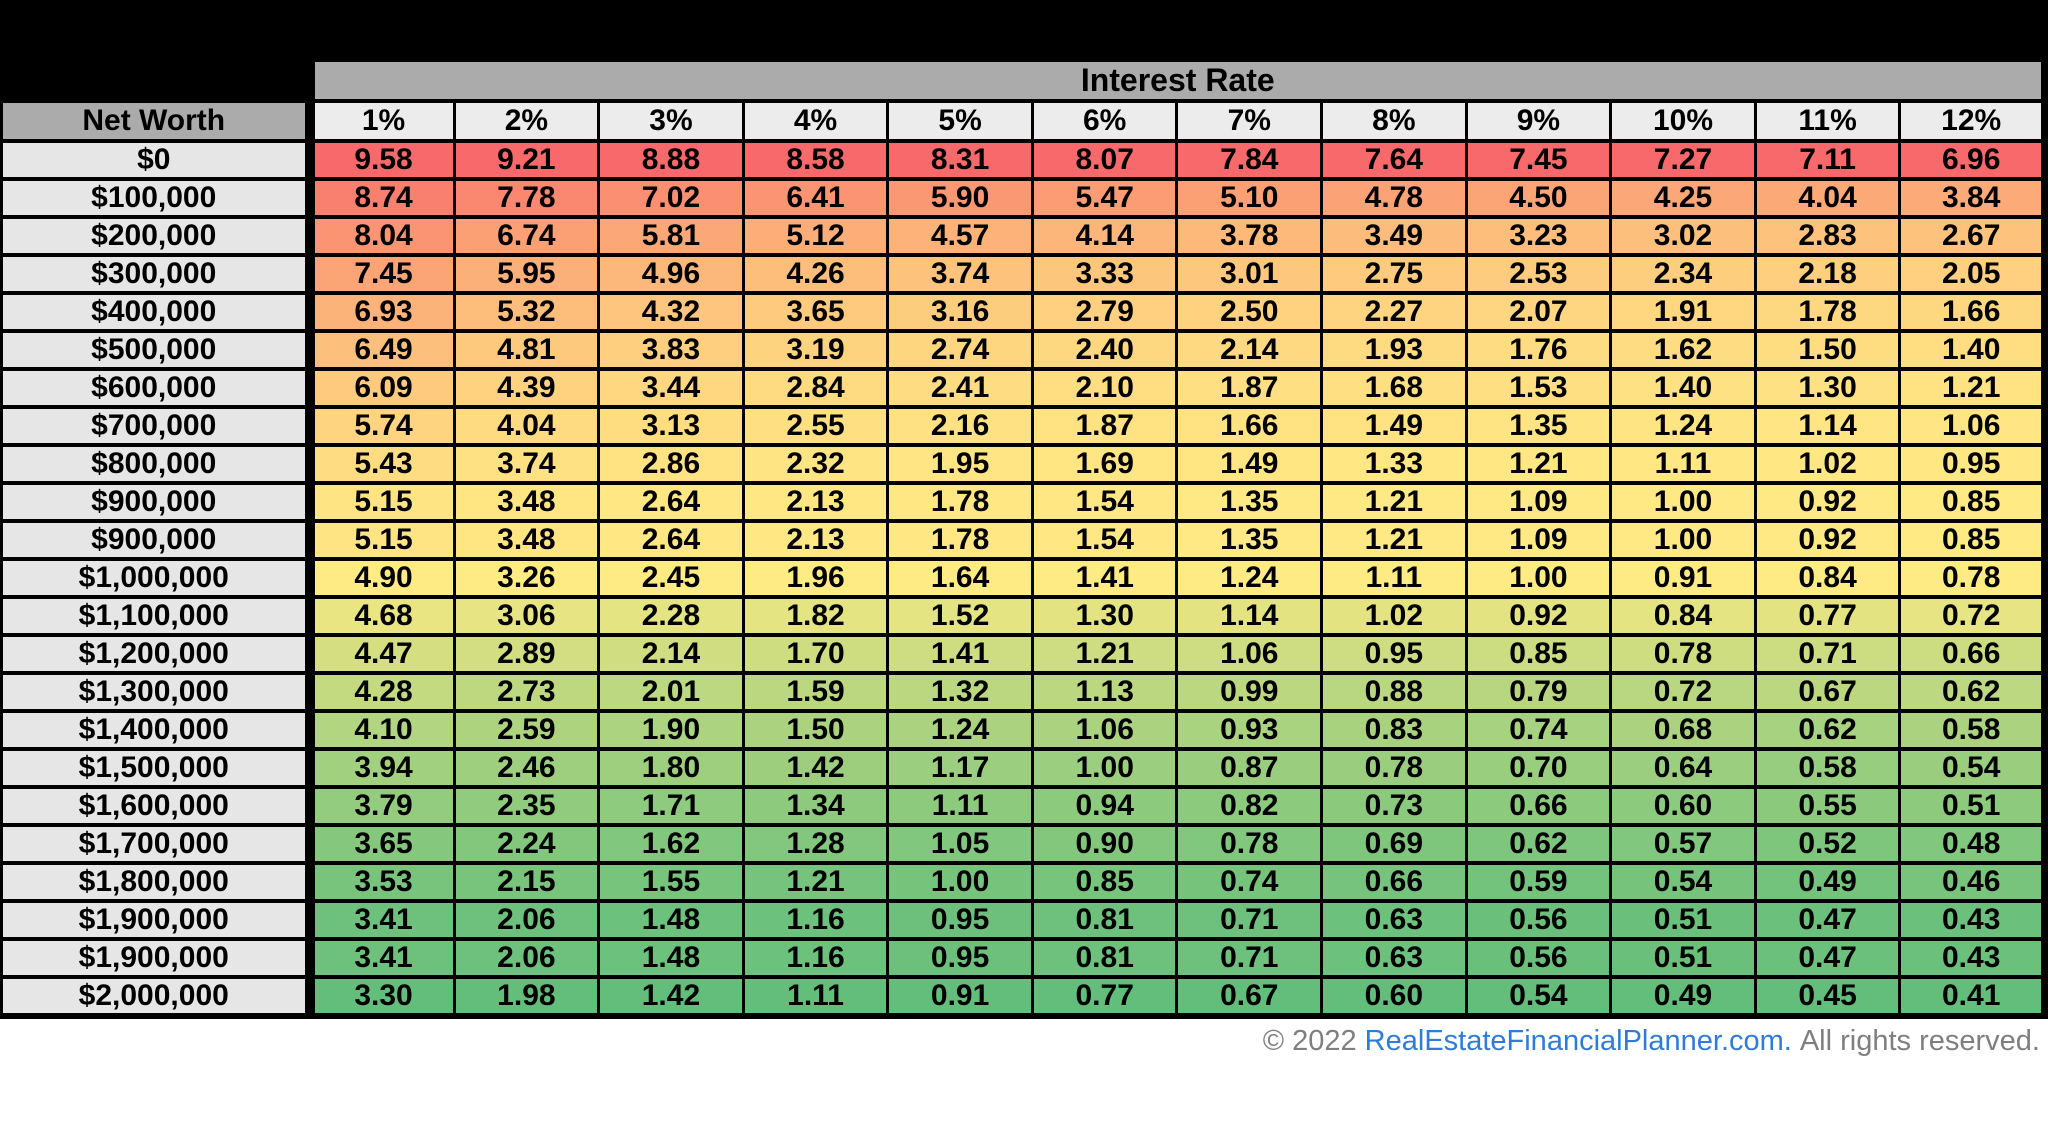 This screenshot has width=2048, height=1129. I want to click on value-cell: 0.74, so click(1249, 882).